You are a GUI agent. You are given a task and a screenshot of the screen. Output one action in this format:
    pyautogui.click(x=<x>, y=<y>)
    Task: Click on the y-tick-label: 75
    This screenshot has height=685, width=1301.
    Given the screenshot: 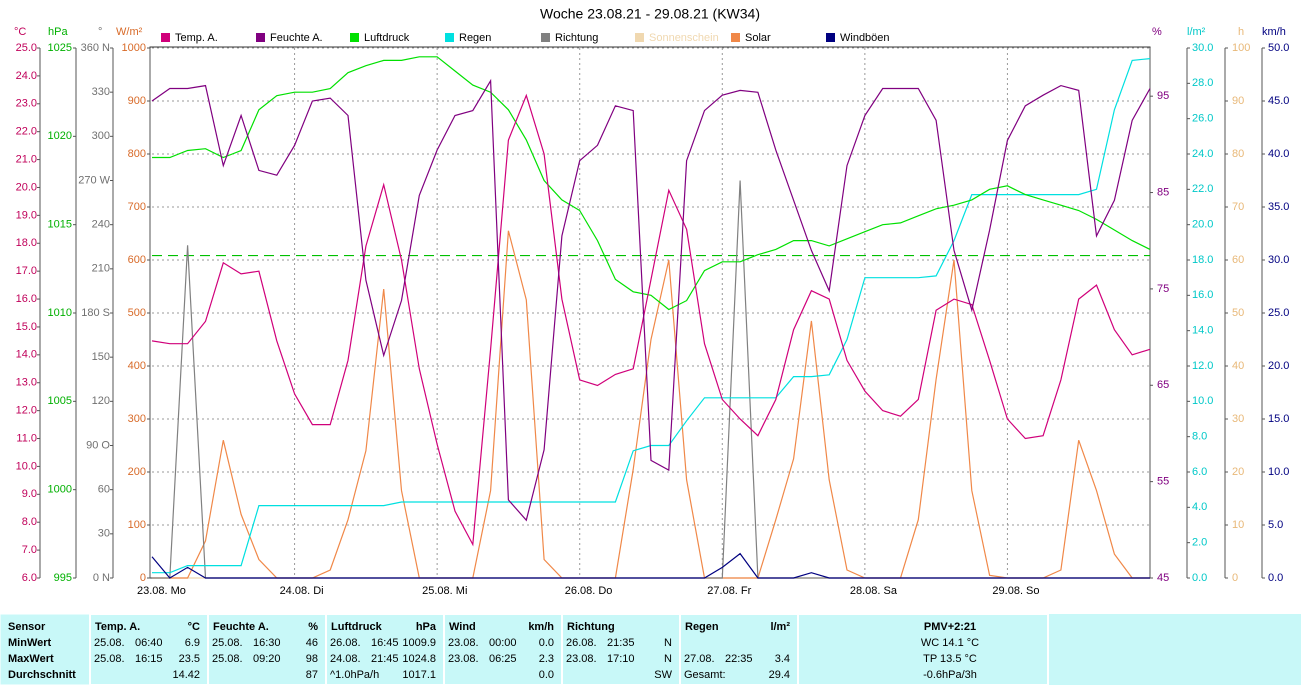 What is the action you would take?
    pyautogui.click(x=1163, y=289)
    